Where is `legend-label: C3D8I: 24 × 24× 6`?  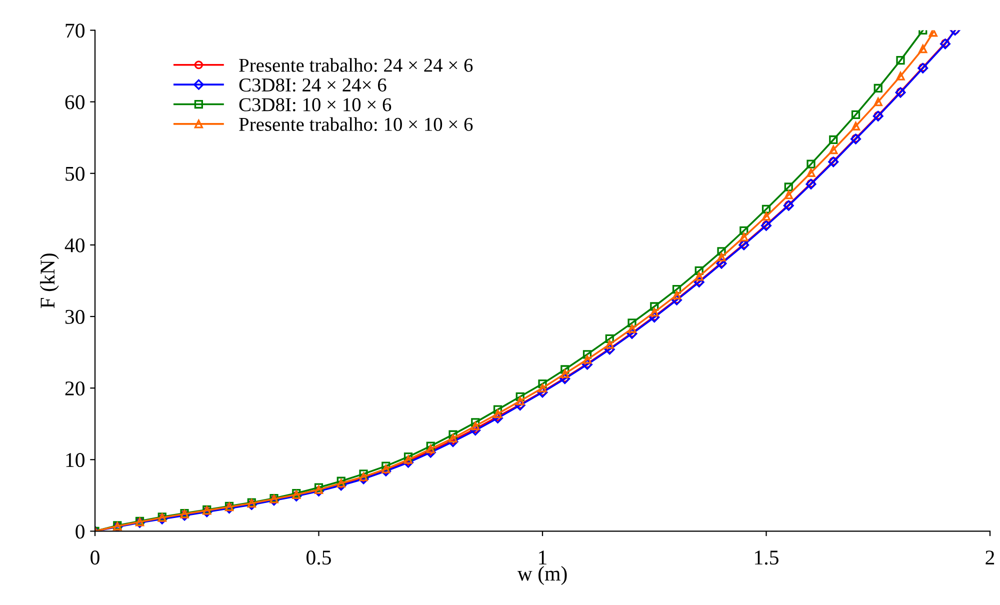 legend-label: C3D8I: 24 × 24× 6 is located at coordinates (312, 85).